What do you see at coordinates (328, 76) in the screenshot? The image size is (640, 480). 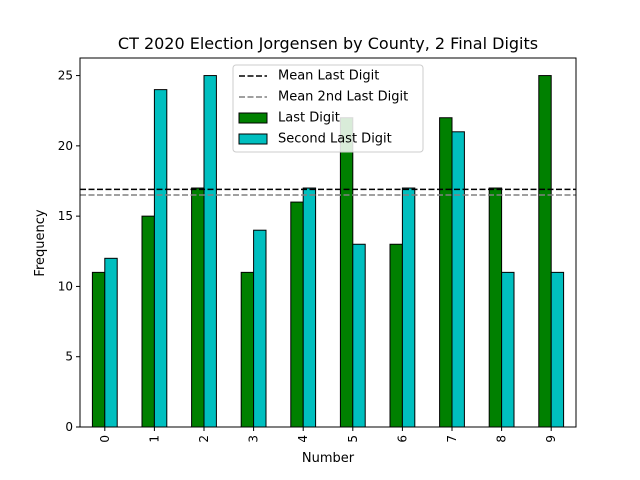 I see `legend-label-mean-last-digit: Mean Last Digit` at bounding box center [328, 76].